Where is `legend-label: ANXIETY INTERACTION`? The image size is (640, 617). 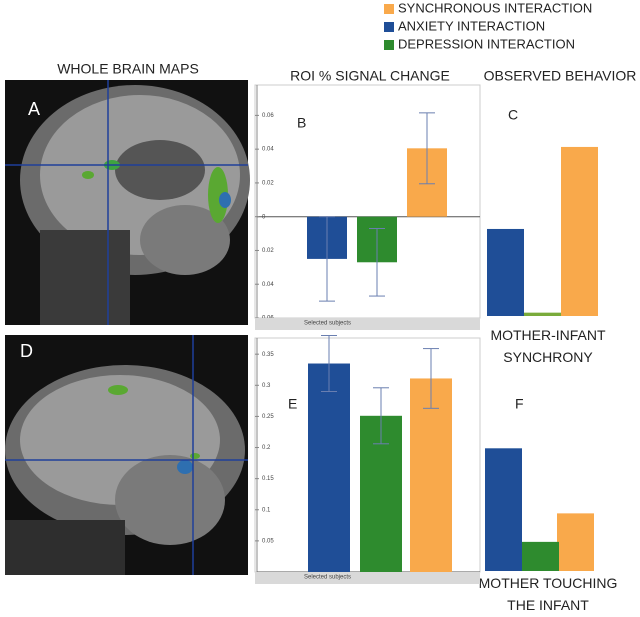
legend-label: ANXIETY INTERACTION is located at coordinates (471, 25).